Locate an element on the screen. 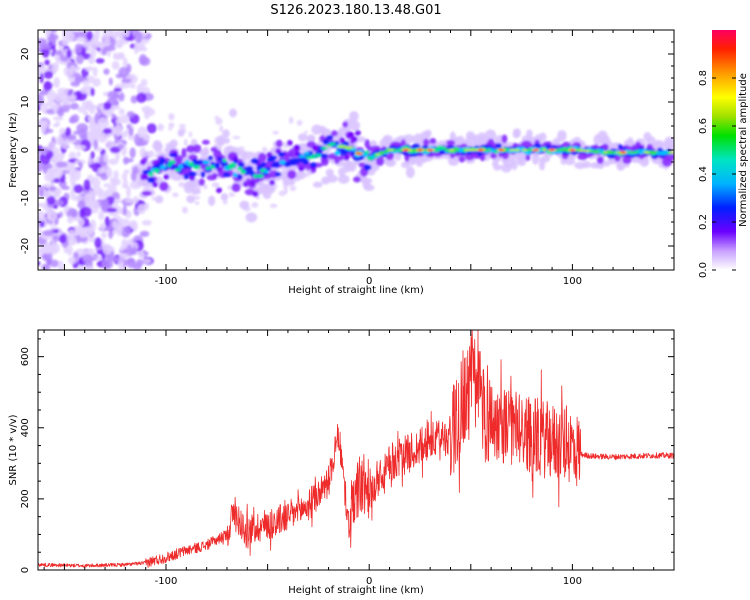  snr-y-tick-label: 400 is located at coordinates (25, 427).